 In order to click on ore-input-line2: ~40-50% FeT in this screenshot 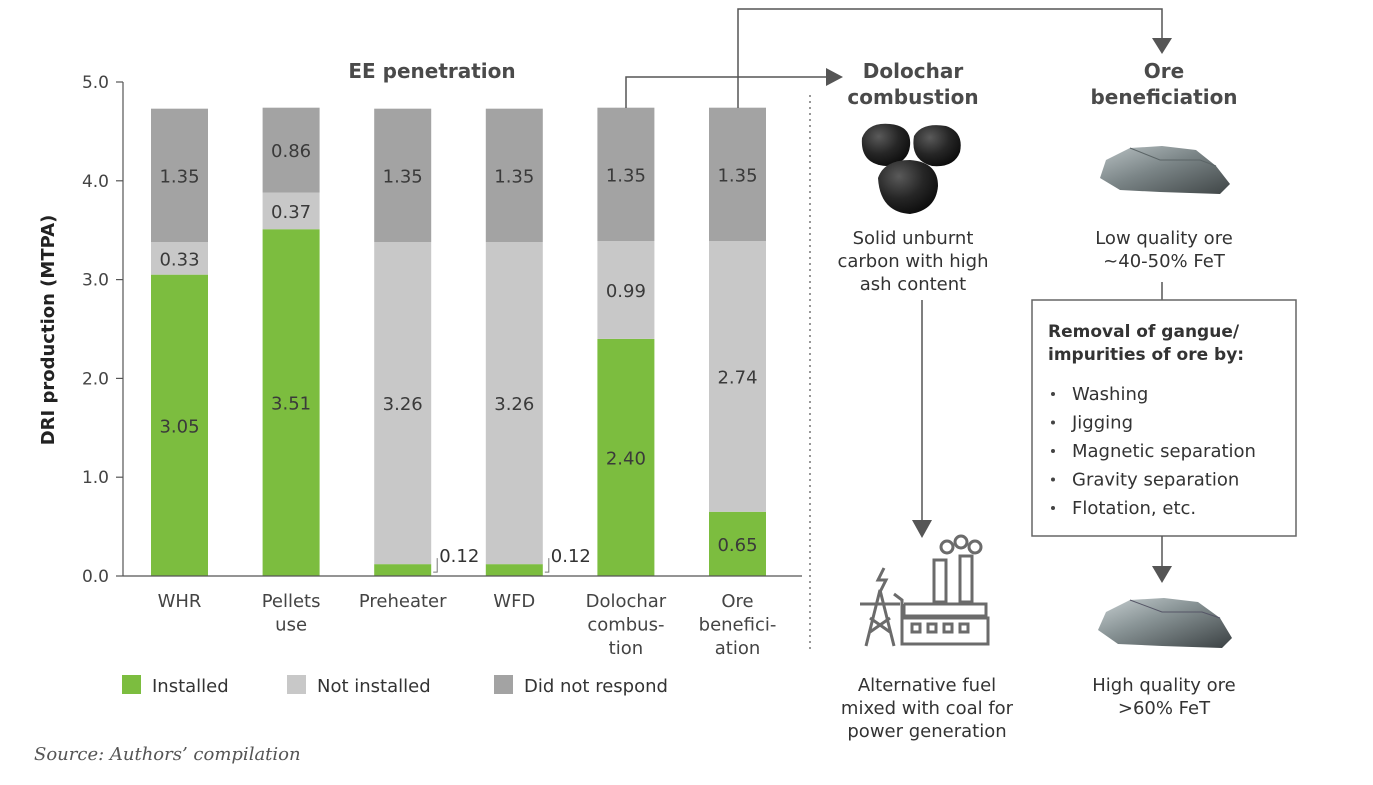, I will do `click(1164, 261)`.